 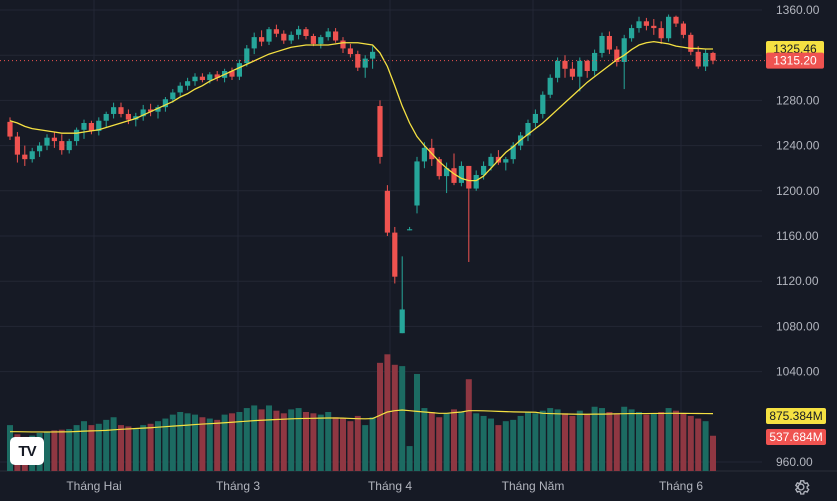 What do you see at coordinates (27, 451) in the screenshot?
I see `tradingview-logo: TV` at bounding box center [27, 451].